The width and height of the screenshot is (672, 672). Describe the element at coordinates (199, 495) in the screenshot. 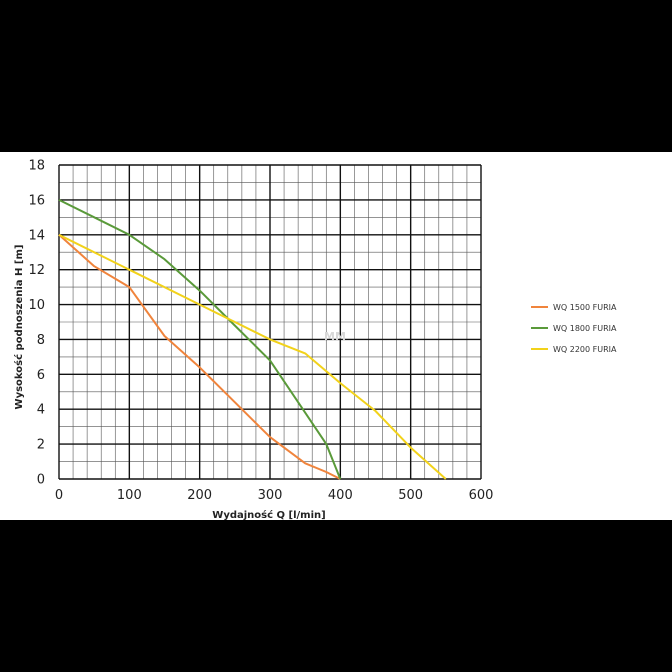

I see `x-tick-label: 200` at that location.